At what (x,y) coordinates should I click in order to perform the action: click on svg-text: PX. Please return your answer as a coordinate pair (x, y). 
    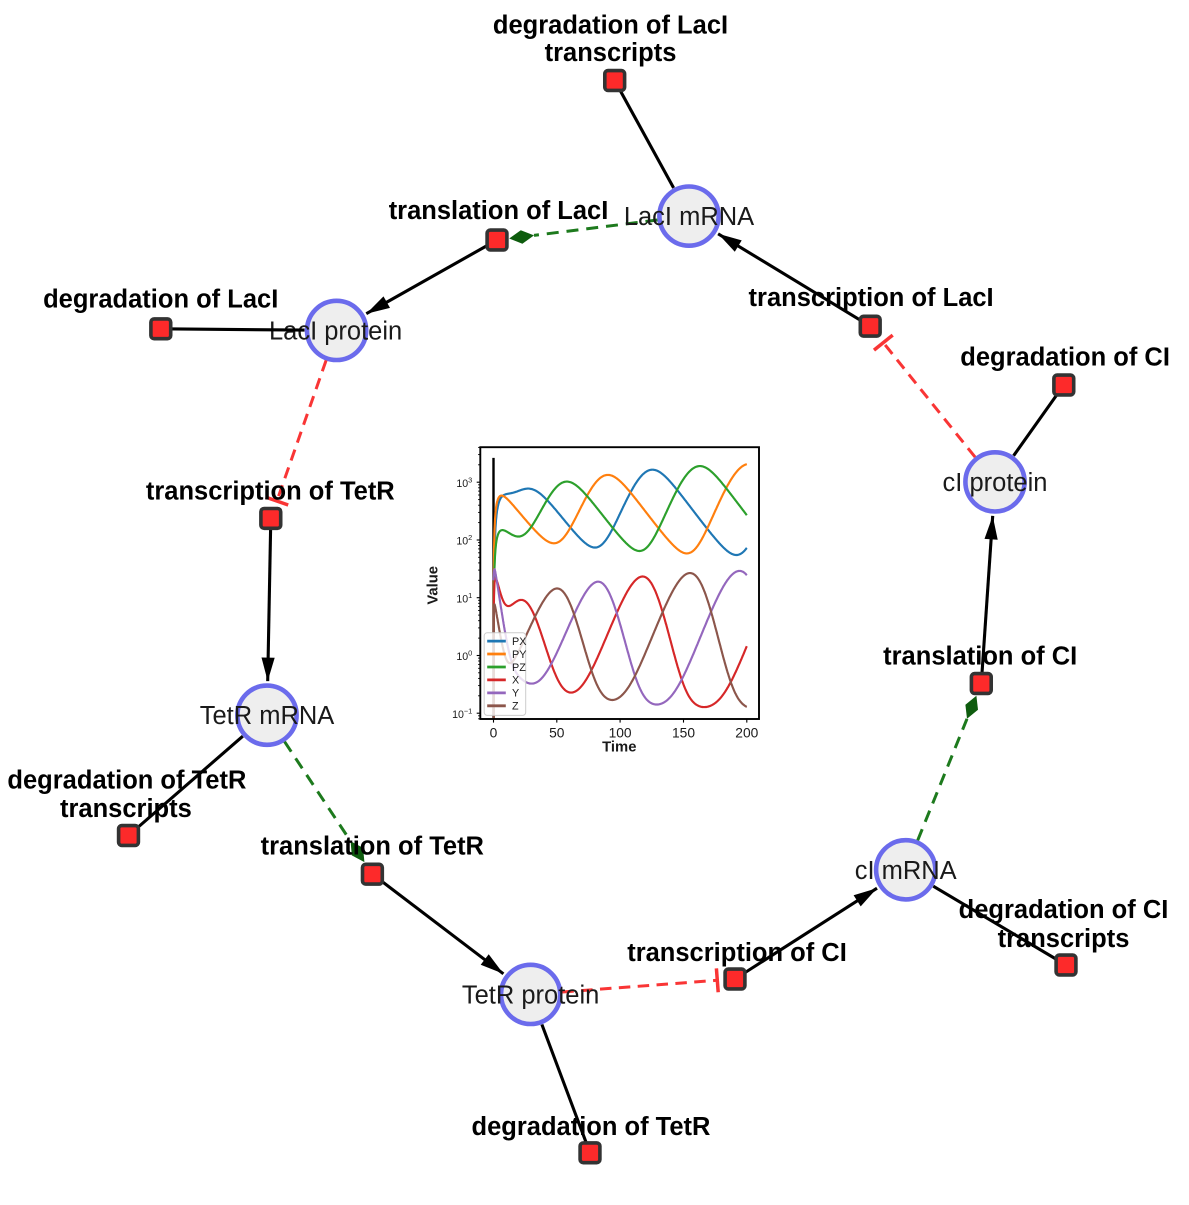
    Looking at the image, I should click on (519, 642).